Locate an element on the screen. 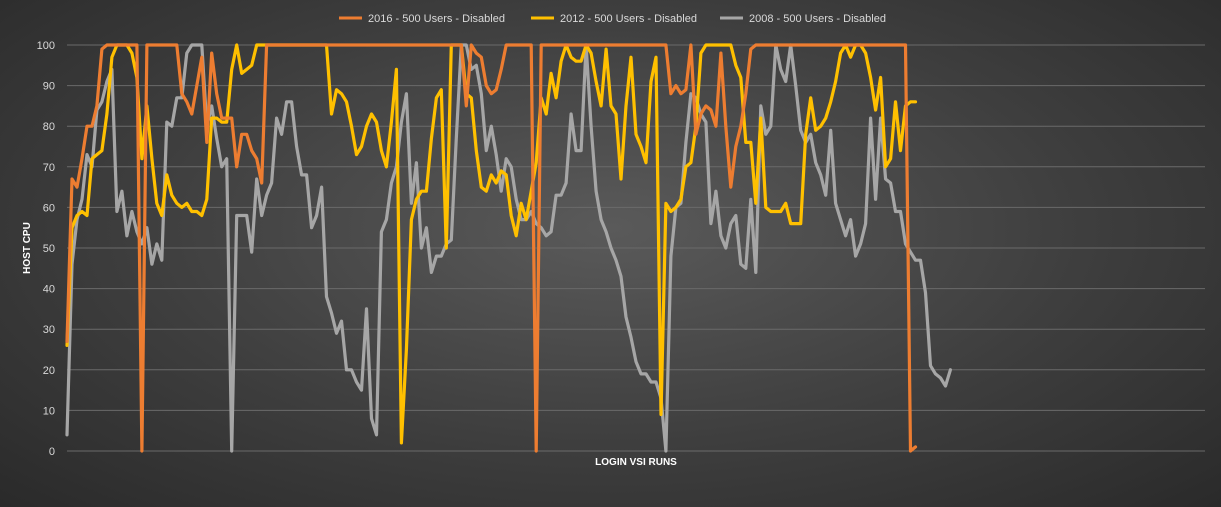  y-tick-label: 90 is located at coordinates (49, 87).